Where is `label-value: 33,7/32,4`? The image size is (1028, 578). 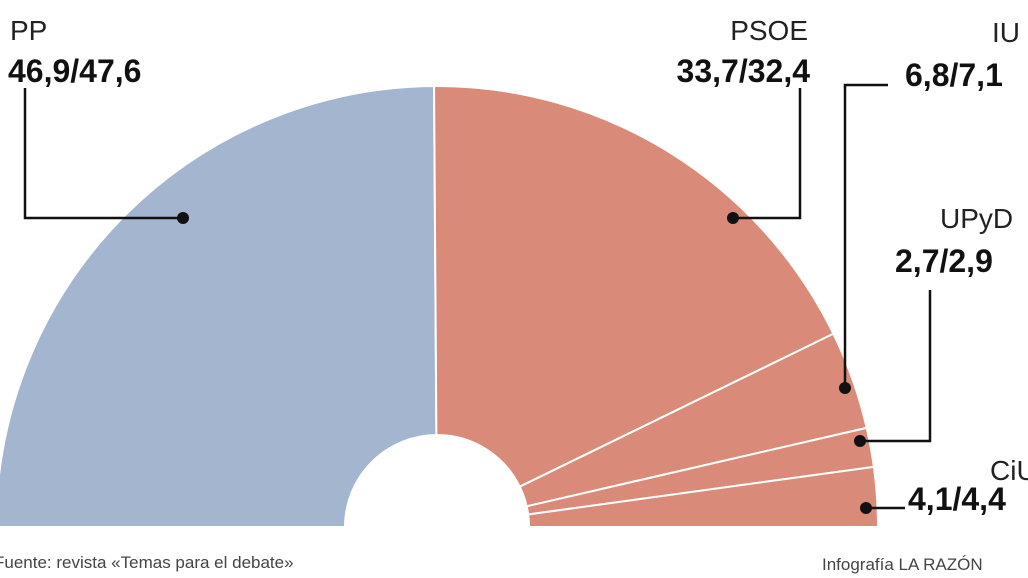 label-value: 33,7/32,4 is located at coordinates (744, 71).